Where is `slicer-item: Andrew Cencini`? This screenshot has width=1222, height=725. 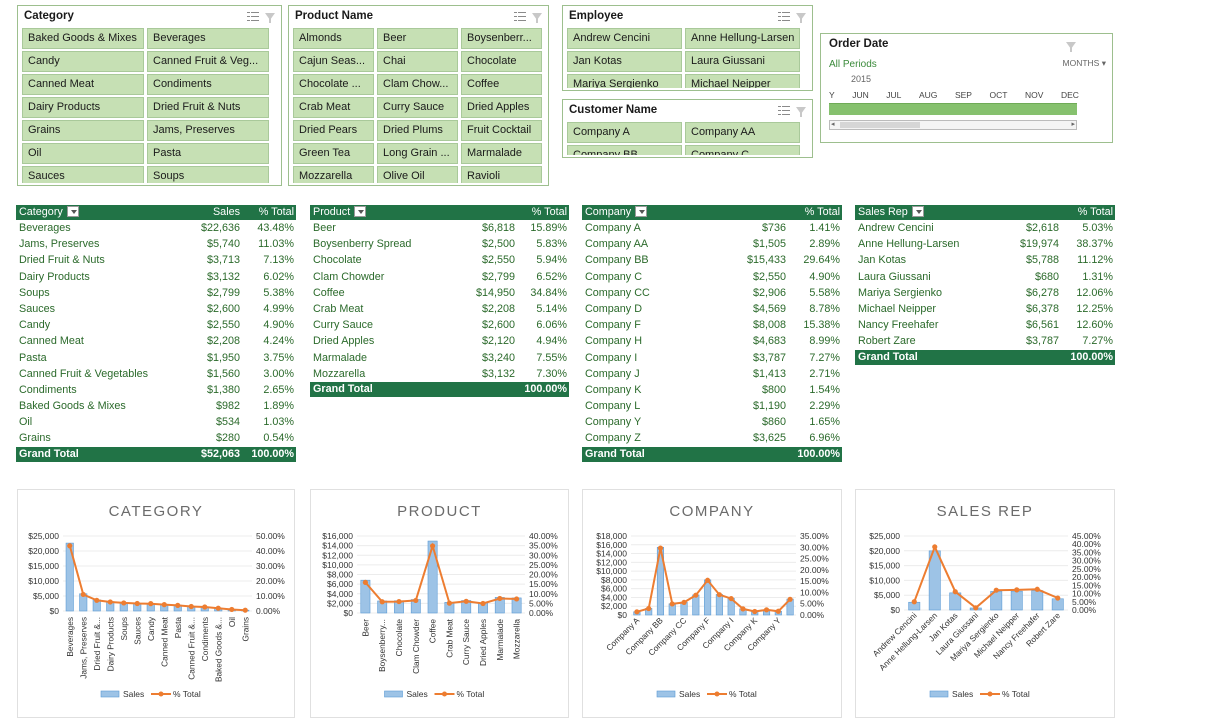
slicer-item: Andrew Cencini is located at coordinates (624, 38).